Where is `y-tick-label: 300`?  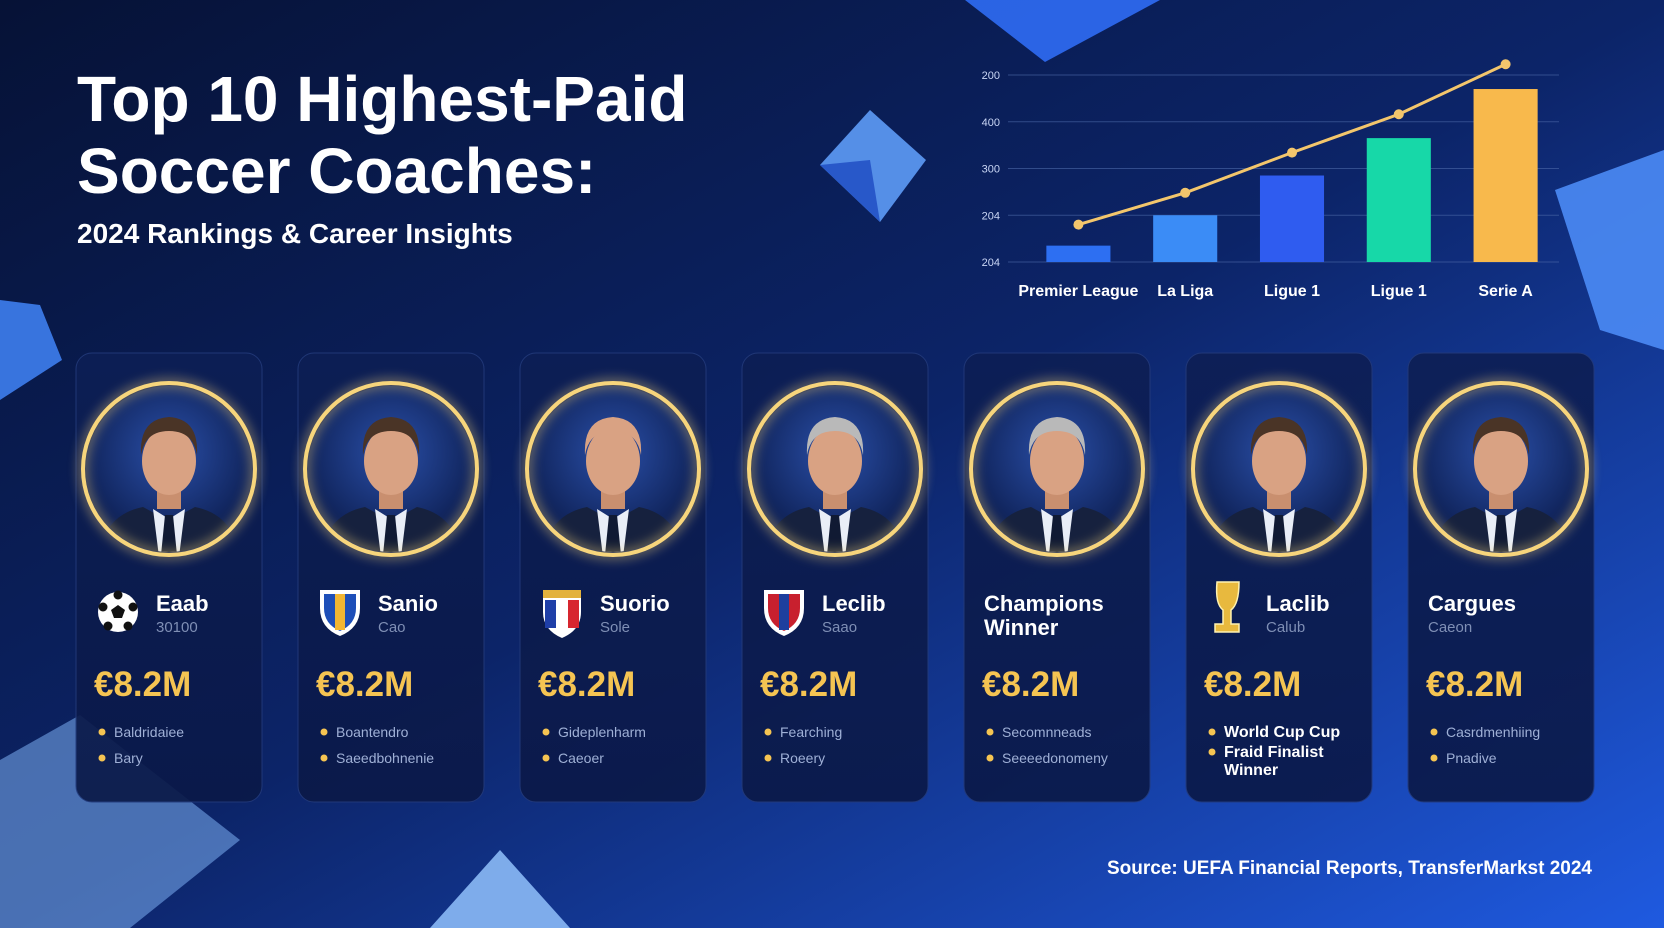
y-tick-label: 300 is located at coordinates (991, 170).